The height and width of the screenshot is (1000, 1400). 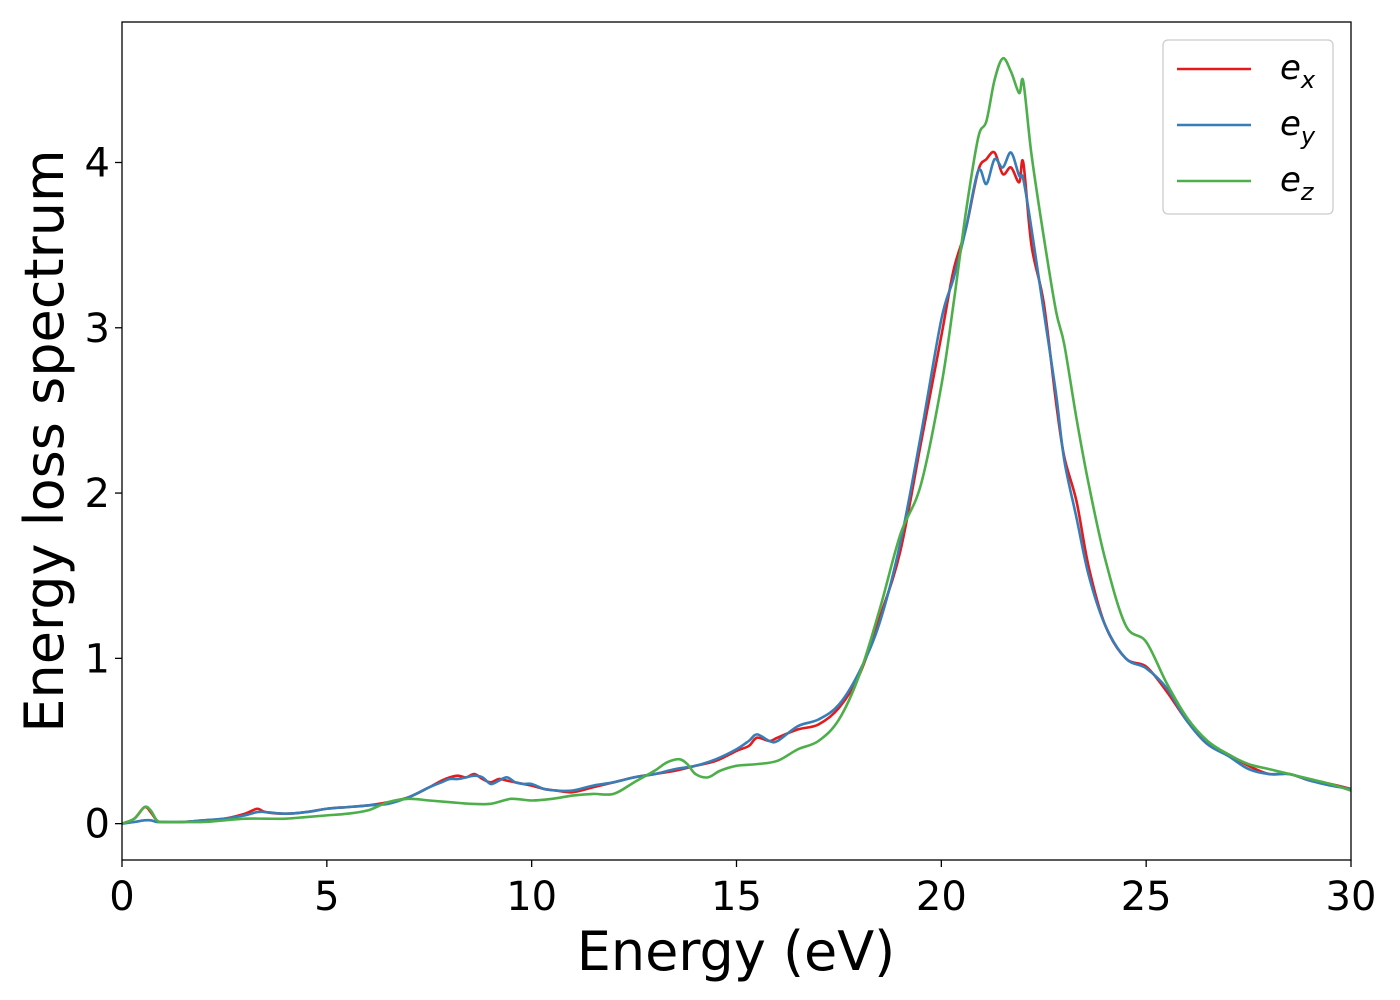 What do you see at coordinates (326, 897) in the screenshot?
I see `x-tick-label: 5` at bounding box center [326, 897].